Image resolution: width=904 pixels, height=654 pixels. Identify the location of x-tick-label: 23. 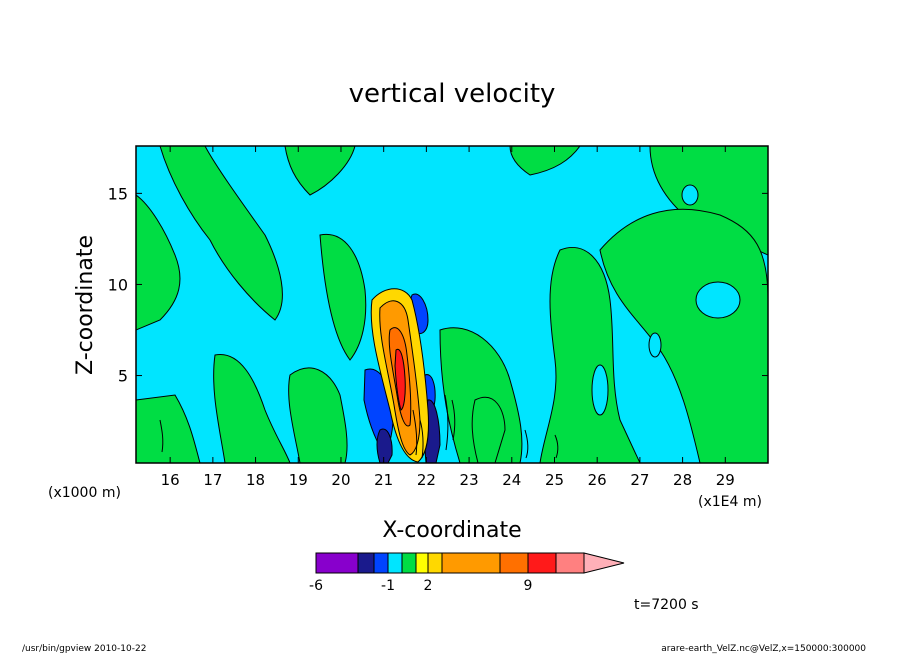
(469, 480).